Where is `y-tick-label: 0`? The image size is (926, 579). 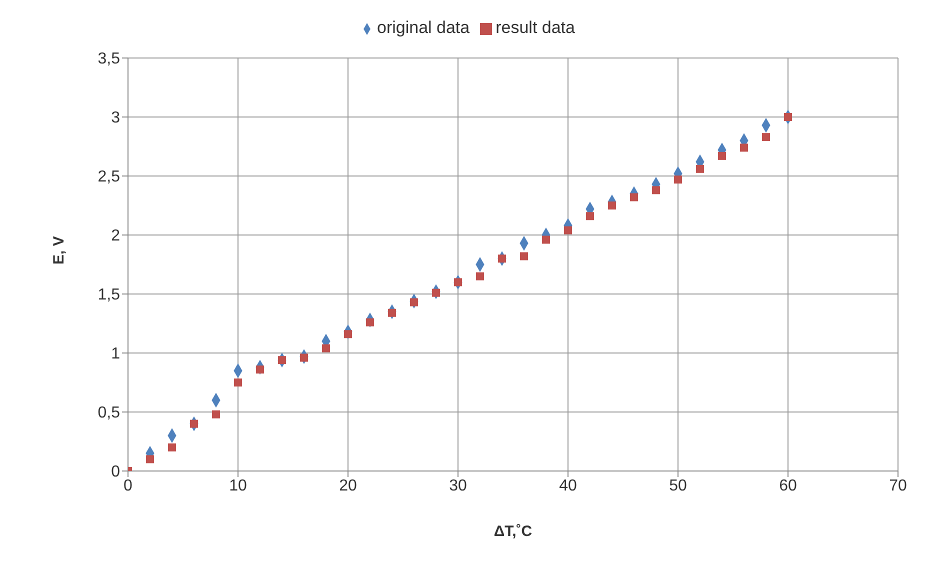
y-tick-label: 0 is located at coordinates (115, 472).